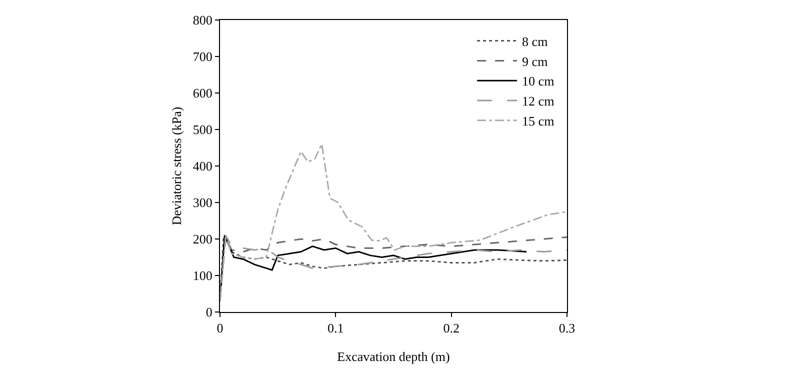 The image size is (798, 377). I want to click on y-tick-label: 0, so click(209, 312).